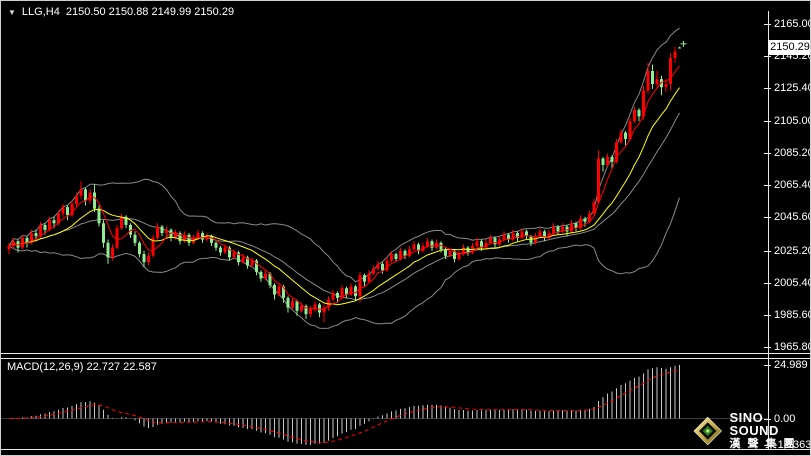  I want to click on price-axis, so click(789, 225).